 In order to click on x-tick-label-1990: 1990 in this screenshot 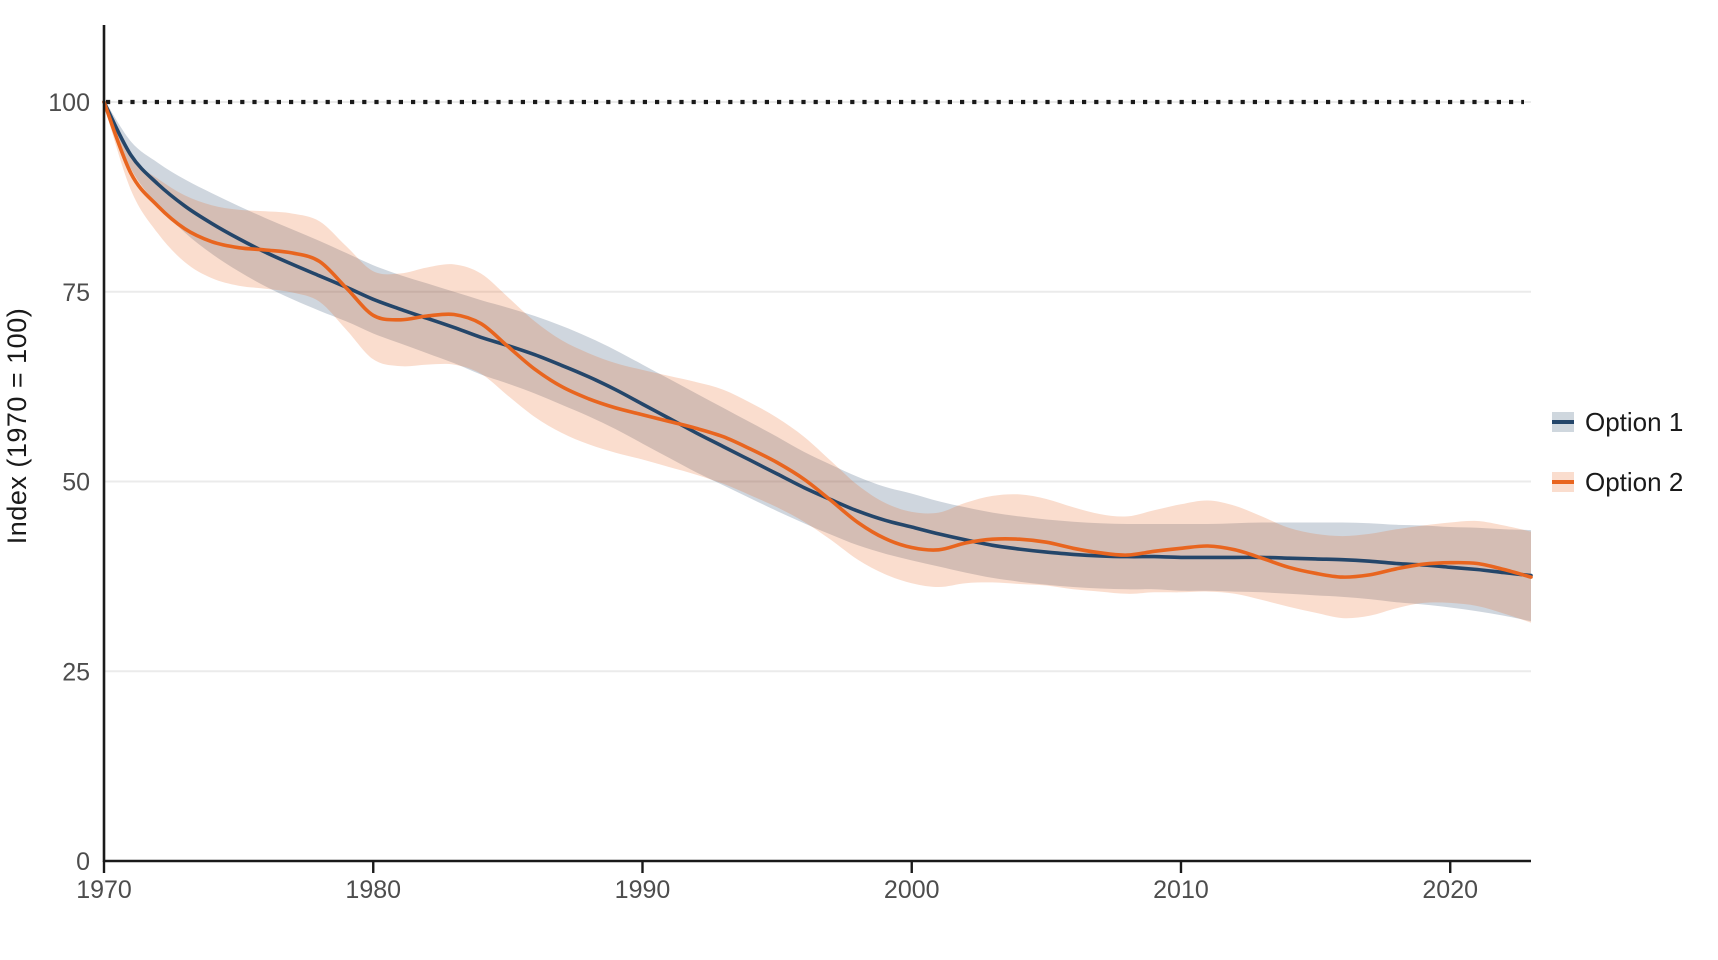, I will do `click(643, 890)`.